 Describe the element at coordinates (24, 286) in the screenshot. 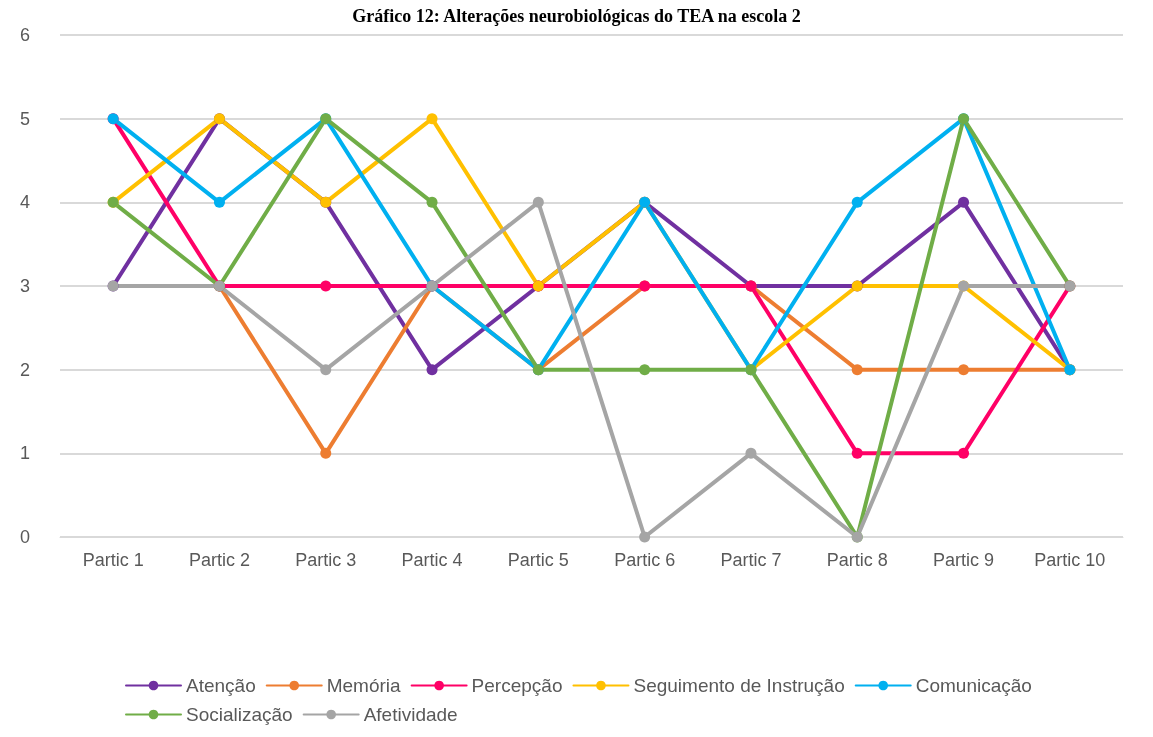

I see `y-tick-label: 3` at that location.